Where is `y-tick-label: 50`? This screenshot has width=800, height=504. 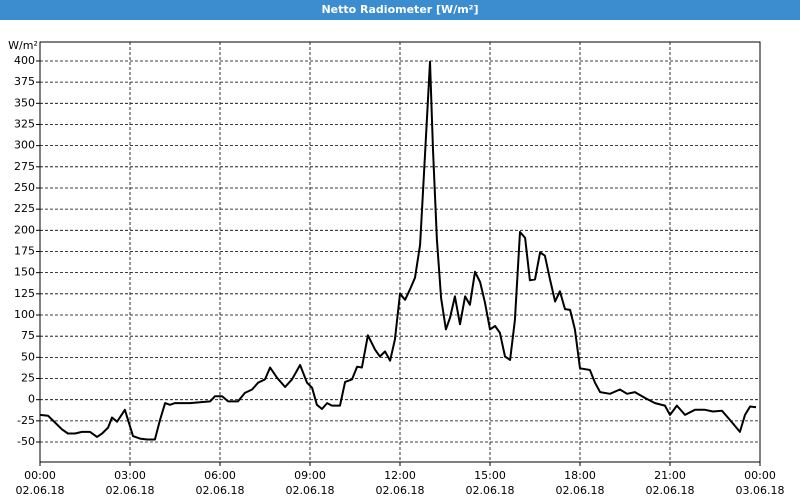 y-tick-label: 50 is located at coordinates (28, 356).